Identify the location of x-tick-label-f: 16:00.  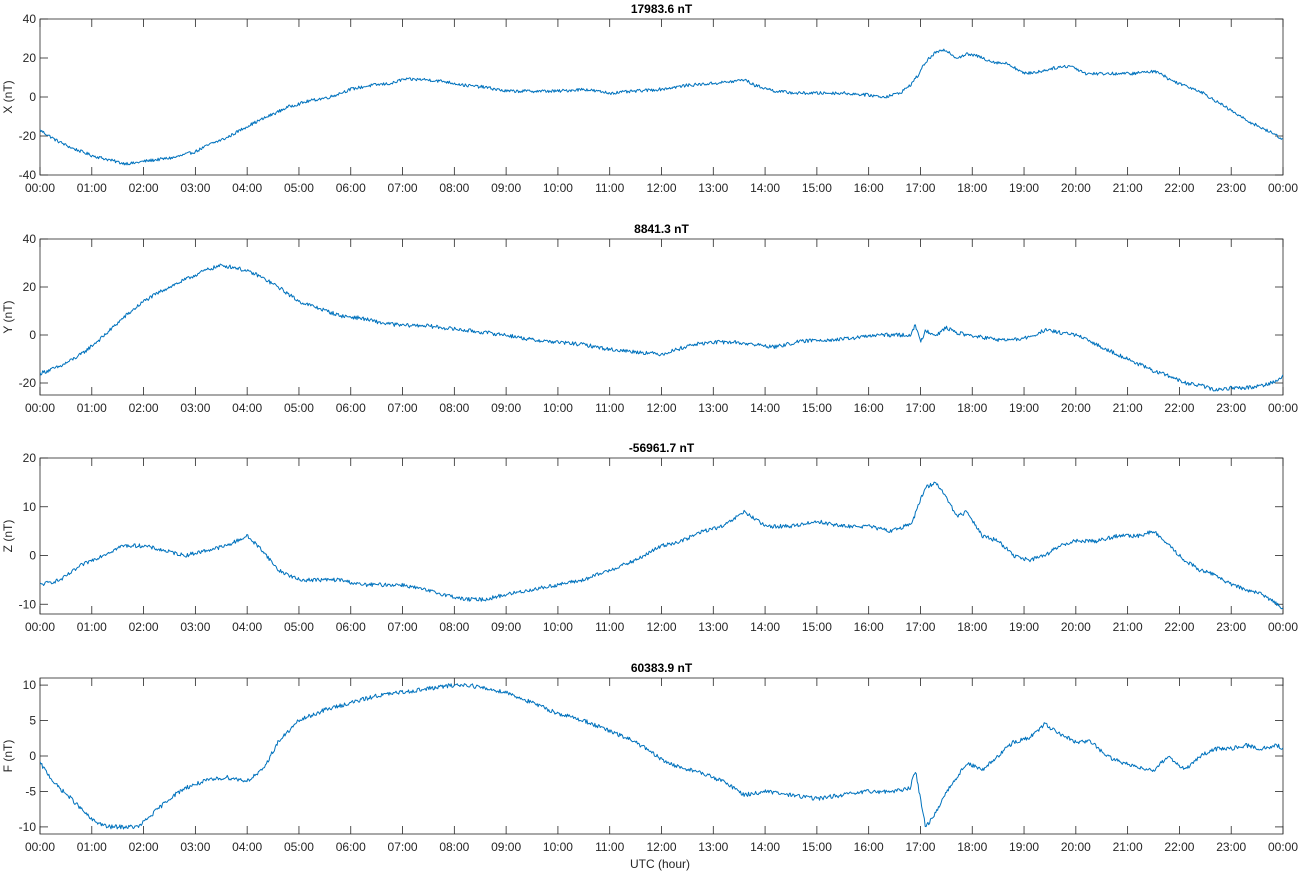
(869, 847).